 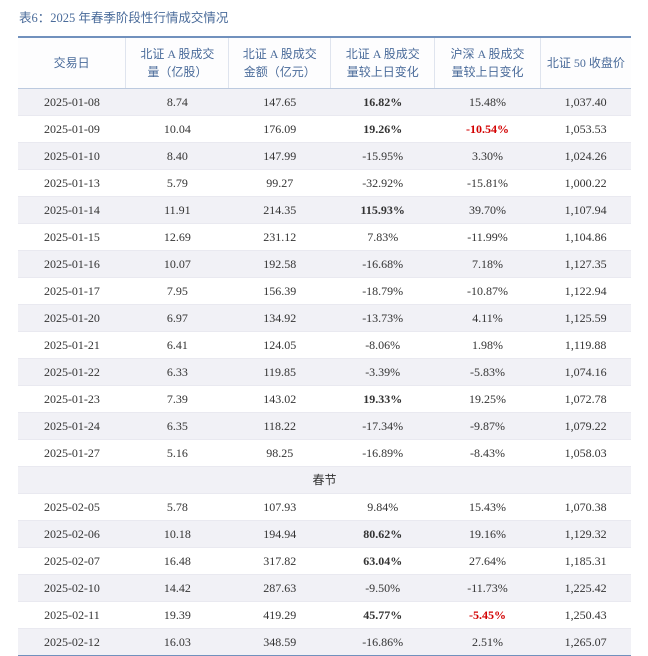 I want to click on date-cell: 2025-01-16, so click(x=72, y=264).